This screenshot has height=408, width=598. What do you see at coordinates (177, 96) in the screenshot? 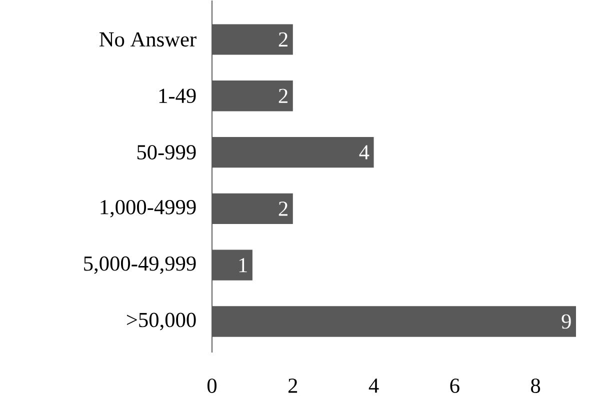
I see `y-tick-label: 1-49` at bounding box center [177, 96].